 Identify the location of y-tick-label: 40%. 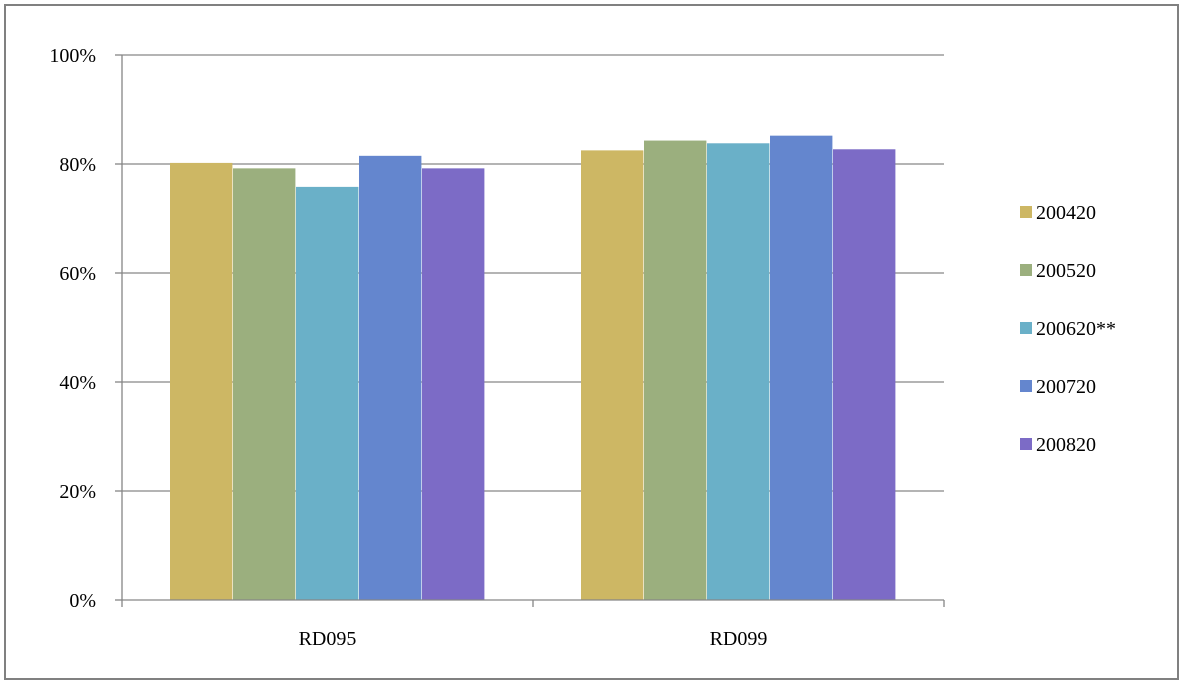
(77, 383).